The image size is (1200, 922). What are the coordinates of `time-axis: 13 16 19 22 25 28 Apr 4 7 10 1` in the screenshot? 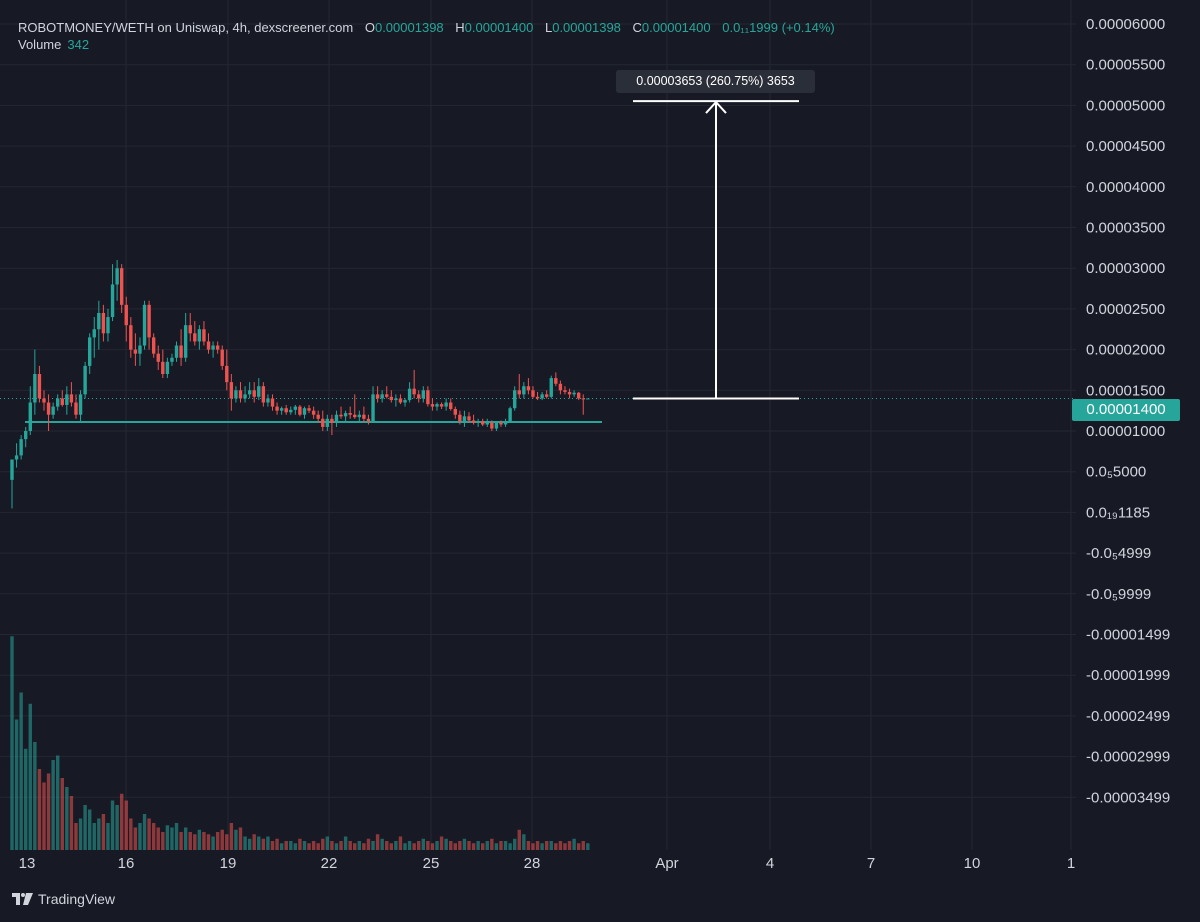 It's located at (547, 863).